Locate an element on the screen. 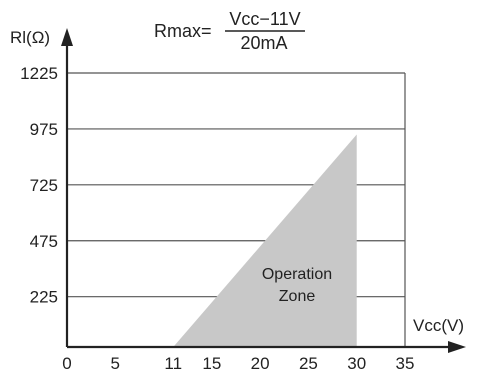  zone-label-line-2: Zone is located at coordinates (297, 296).